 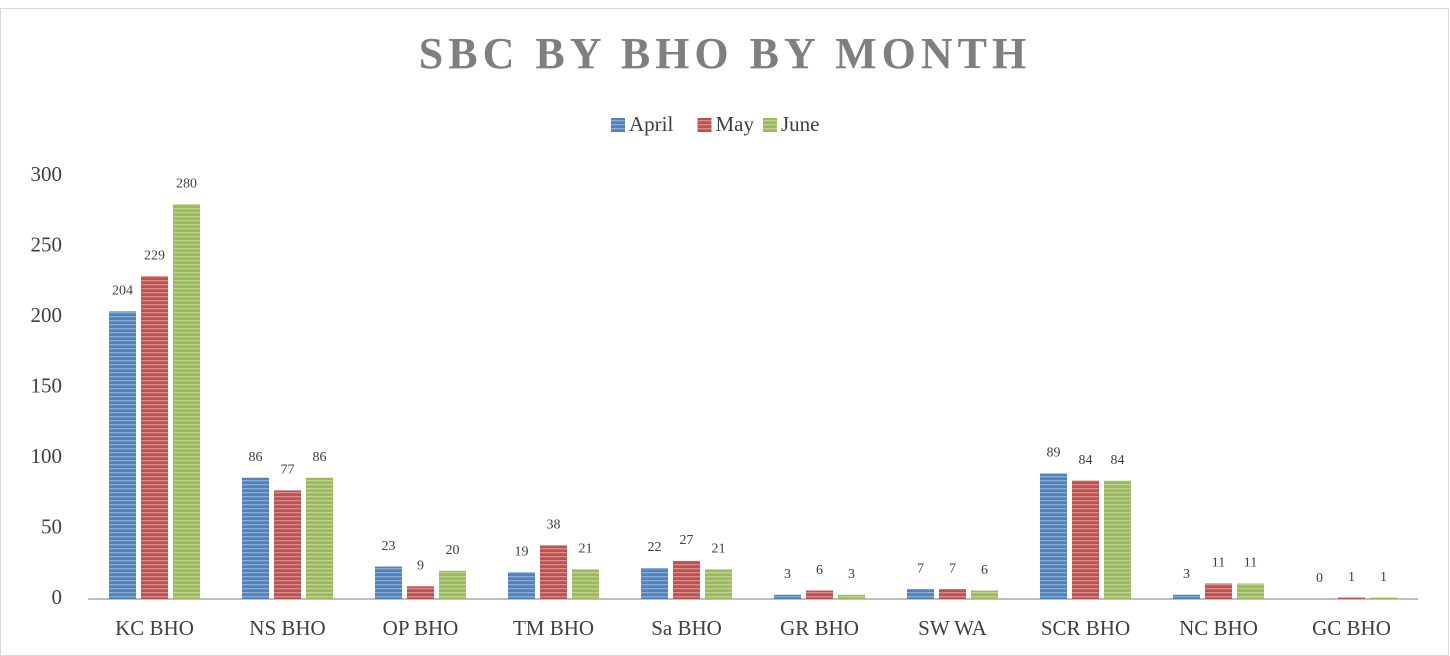 I want to click on value-label: 9, so click(x=420, y=566).